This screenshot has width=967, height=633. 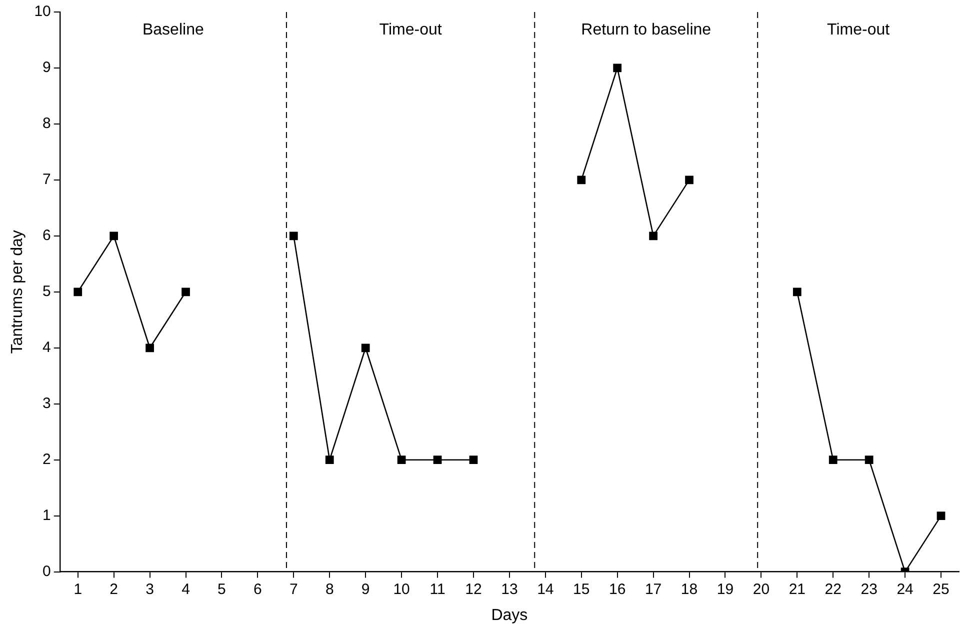 I want to click on x-tick-label: 3, so click(x=150, y=589).